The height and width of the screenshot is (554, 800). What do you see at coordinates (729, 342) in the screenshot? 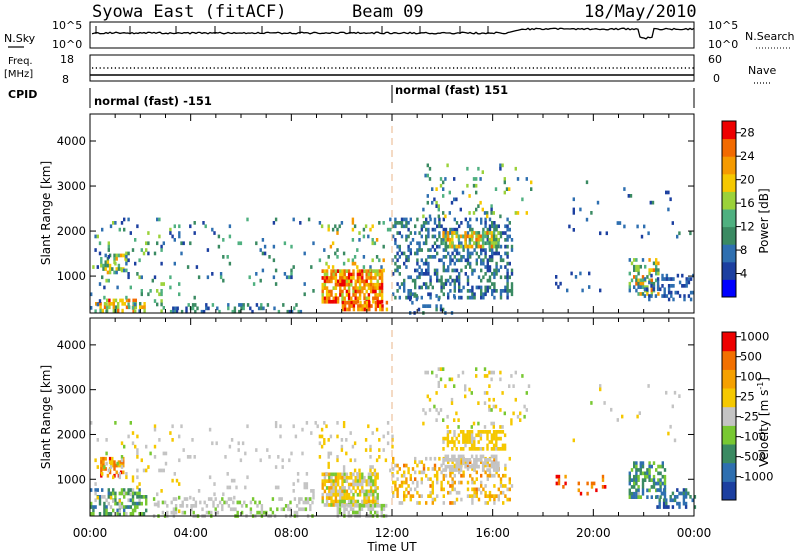
I see `colorbar-swatch` at bounding box center [729, 342].